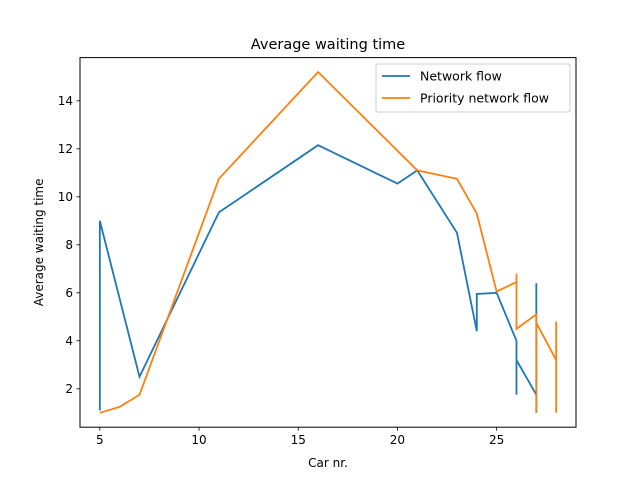 The image size is (640, 480). I want to click on chart-title: Average waiting time, so click(328, 45).